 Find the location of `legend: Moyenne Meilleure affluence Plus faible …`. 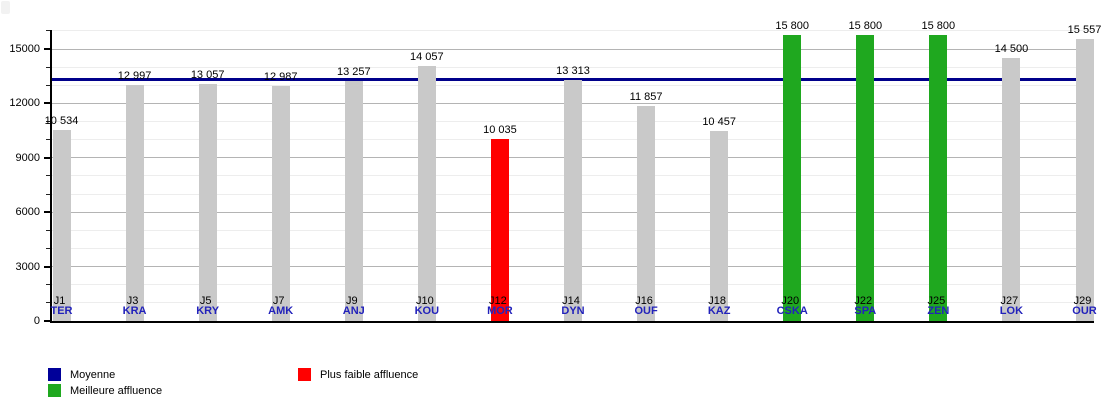

legend: Moyenne Meilleure affluence Plus faible … is located at coordinates (560, 380).